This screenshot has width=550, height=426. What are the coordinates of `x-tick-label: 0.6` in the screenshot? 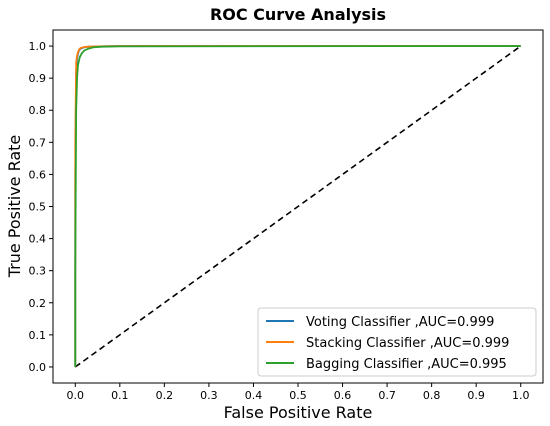 It's located at (343, 395).